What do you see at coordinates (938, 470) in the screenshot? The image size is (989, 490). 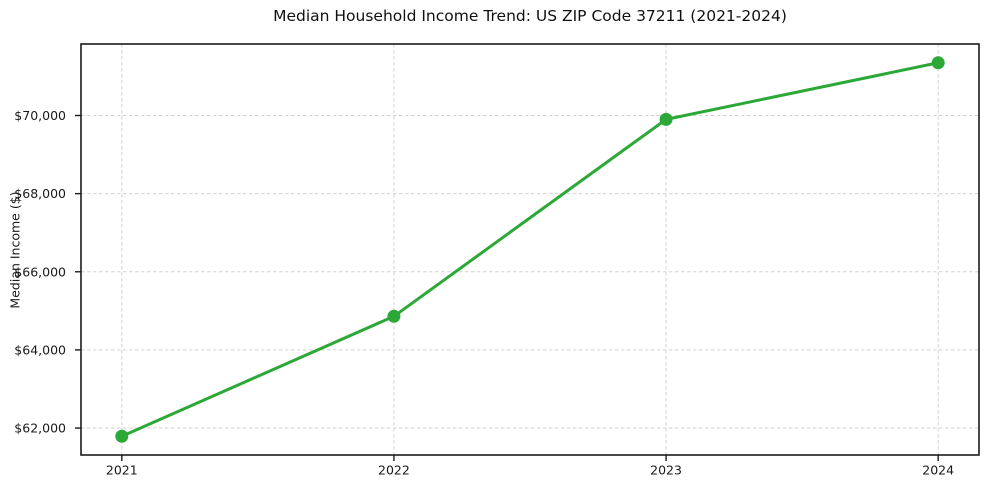 I see `x-tick-label: 2024` at bounding box center [938, 470].